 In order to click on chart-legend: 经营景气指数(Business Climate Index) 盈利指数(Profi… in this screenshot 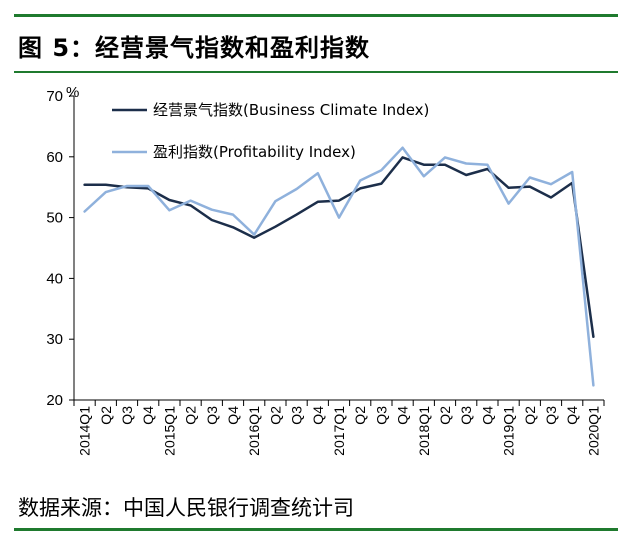, I will do `click(270, 131)`.